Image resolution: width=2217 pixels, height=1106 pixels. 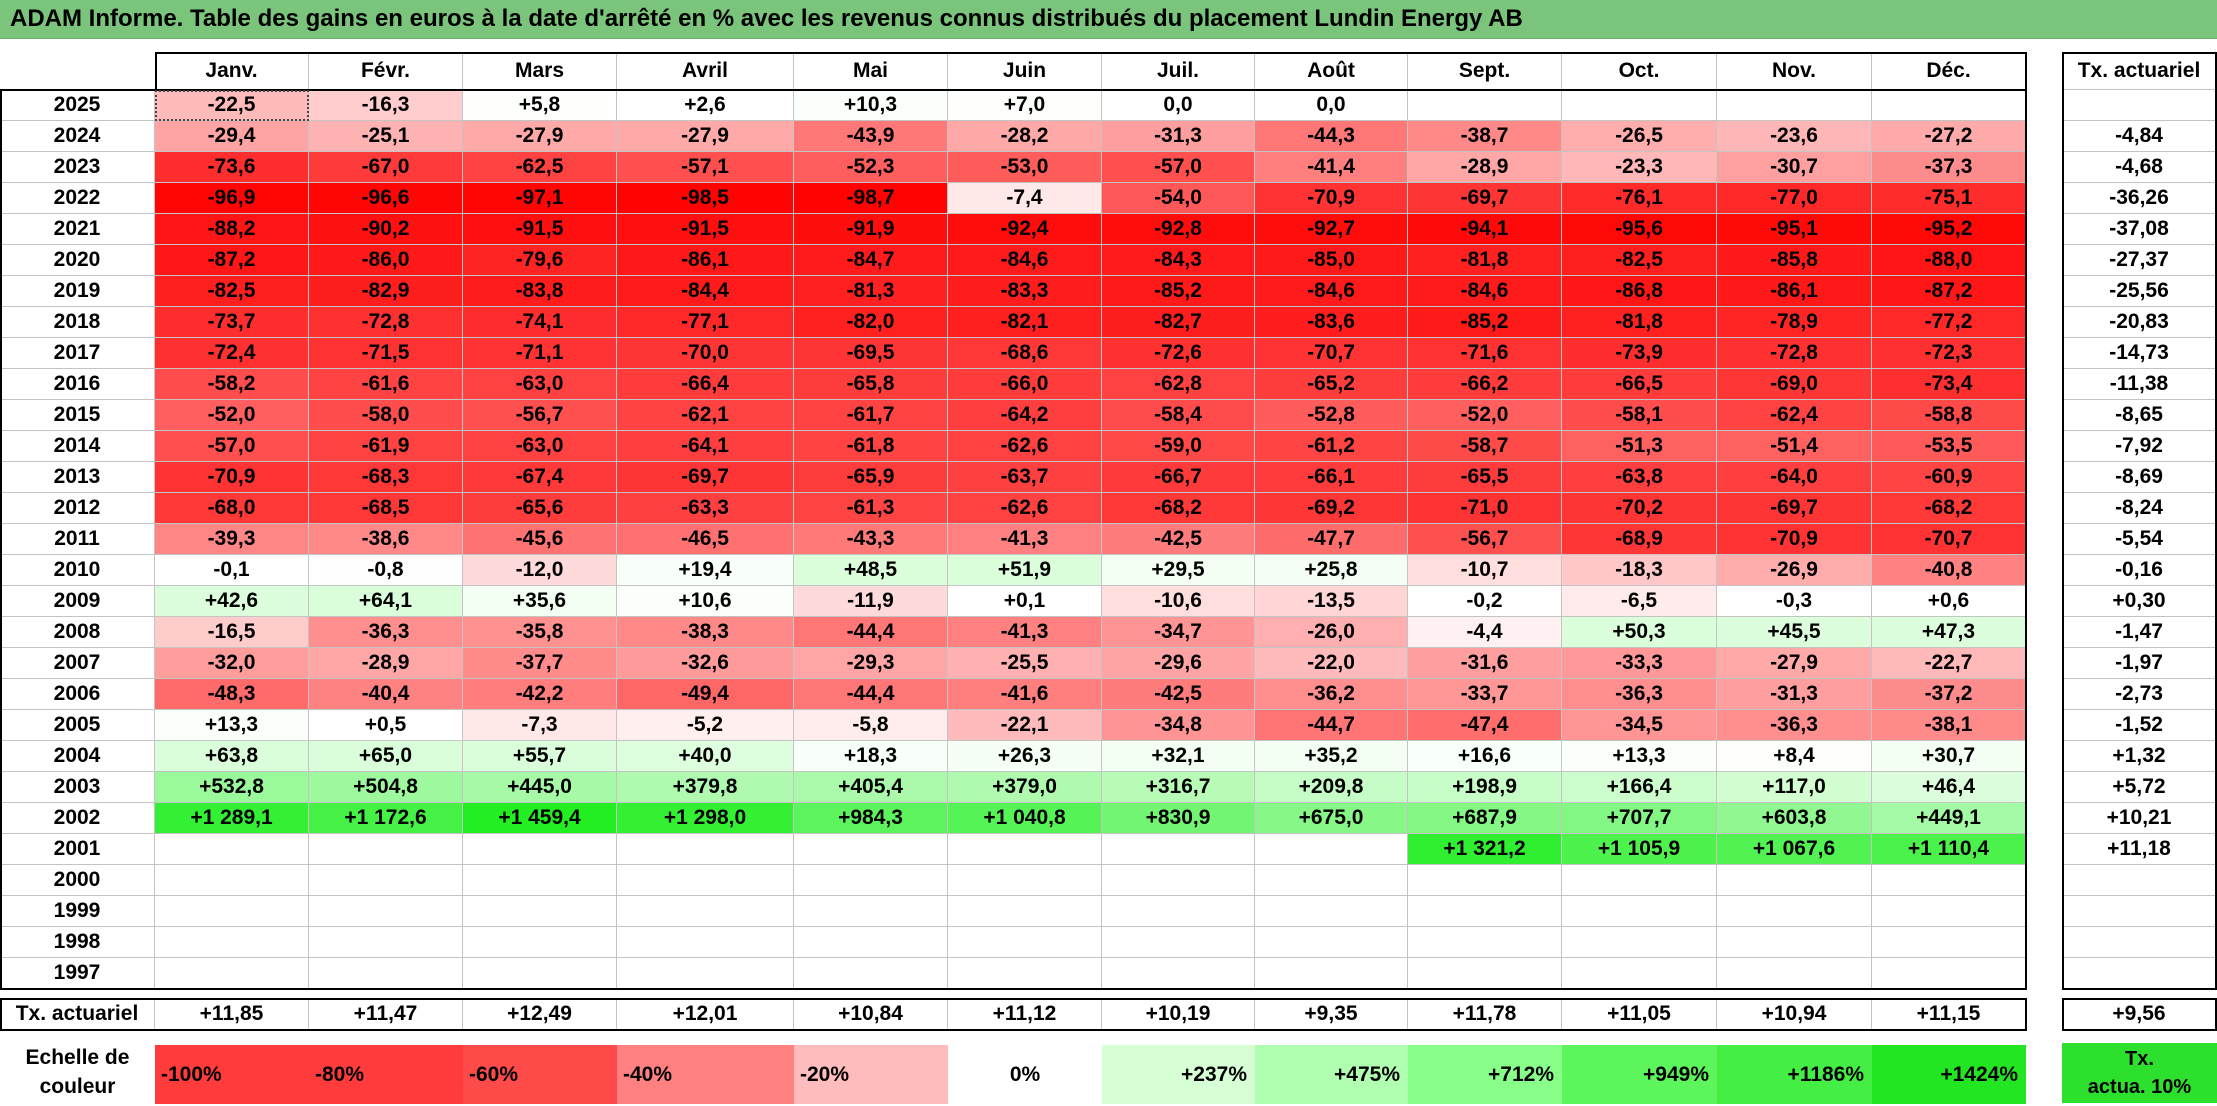 I want to click on value-cell: -64,2, so click(x=1025, y=415).